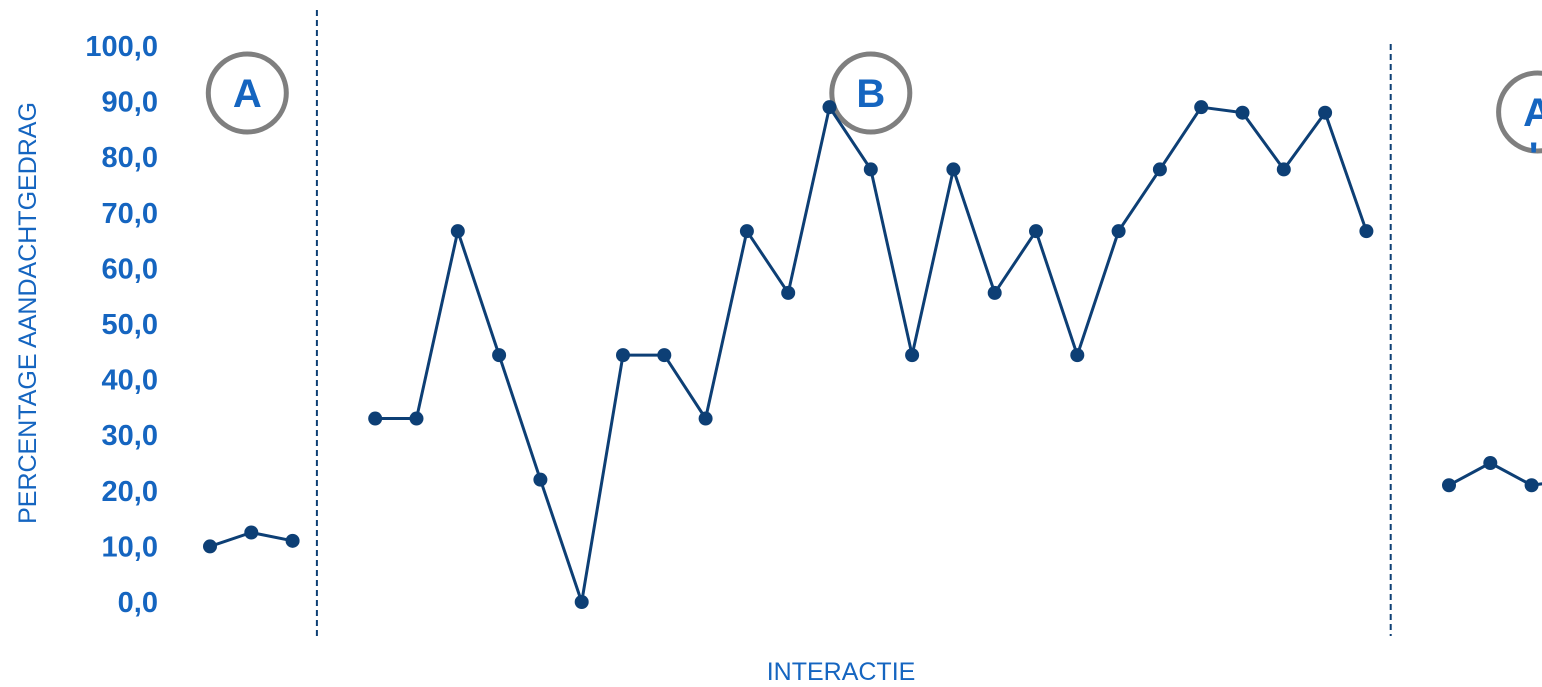 The width and height of the screenshot is (1542, 687). What do you see at coordinates (841, 672) in the screenshot?
I see `x-axis-label: INTERACTIE` at bounding box center [841, 672].